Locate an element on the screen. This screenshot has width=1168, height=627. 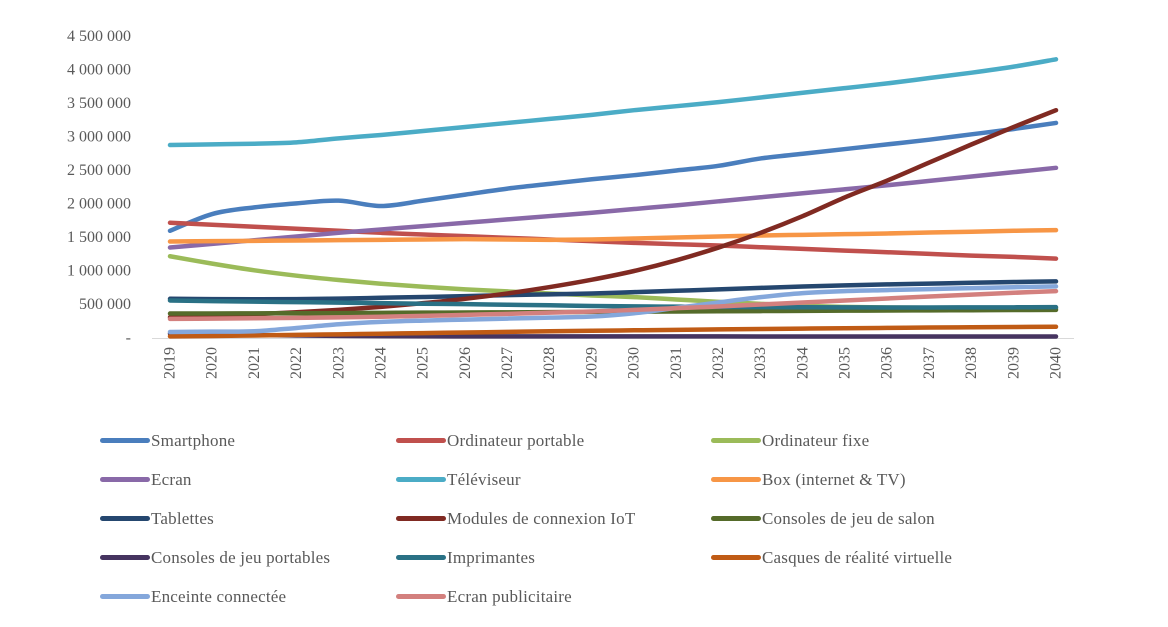
legend-label: Smartphone is located at coordinates (193, 440).